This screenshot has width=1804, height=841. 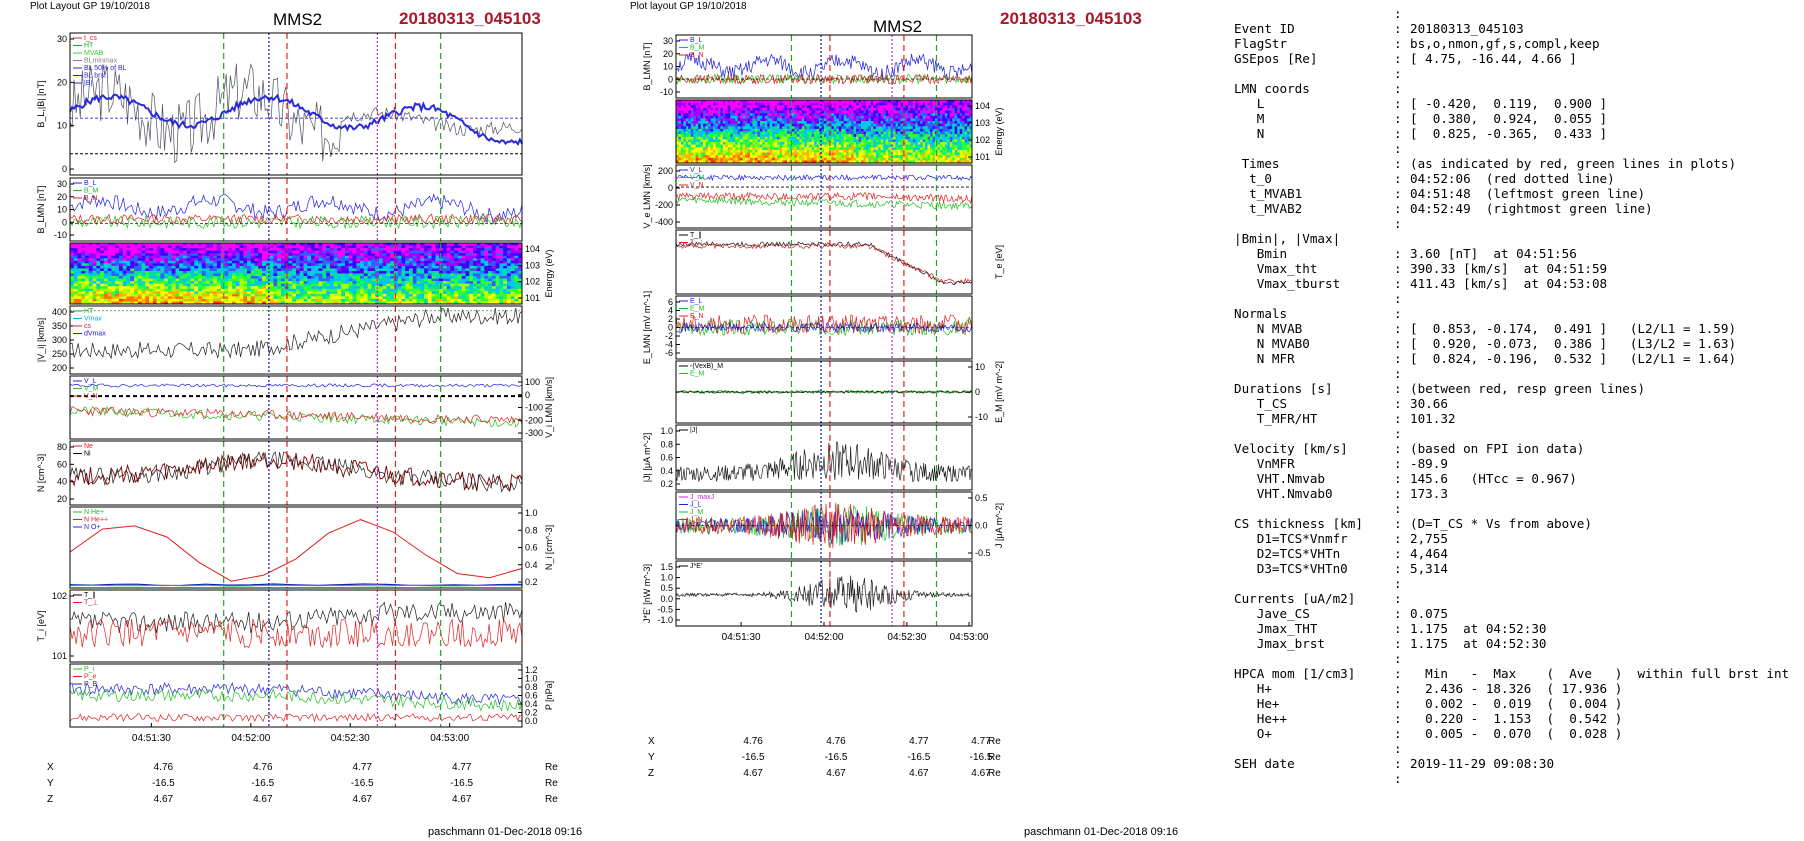 What do you see at coordinates (449, 738) in the screenshot?
I see `x-tick-label: 04:53:00` at bounding box center [449, 738].